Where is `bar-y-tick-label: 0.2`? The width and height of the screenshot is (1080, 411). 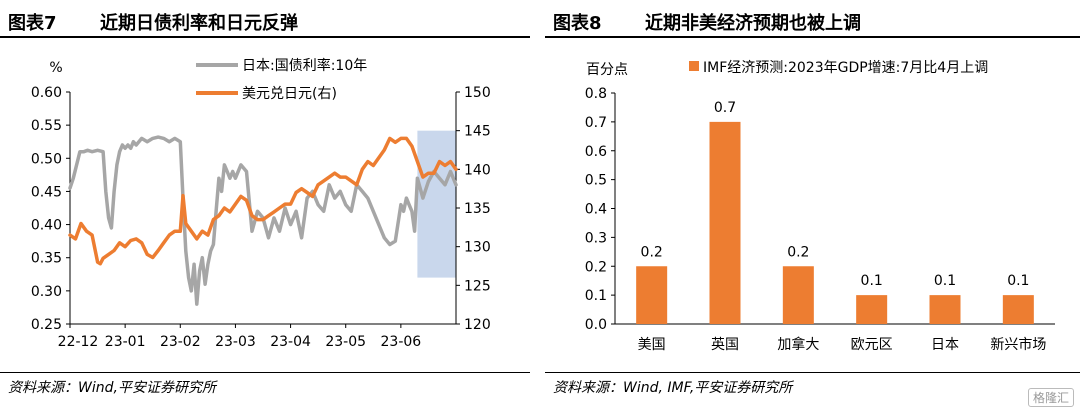 bar-y-tick-label: 0.2 is located at coordinates (596, 267).